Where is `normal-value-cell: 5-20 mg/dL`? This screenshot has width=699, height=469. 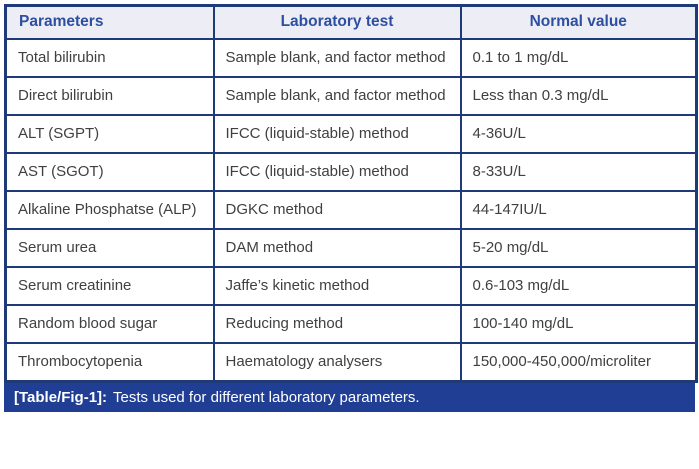
normal-value-cell: 5-20 mg/dL is located at coordinates (578, 247).